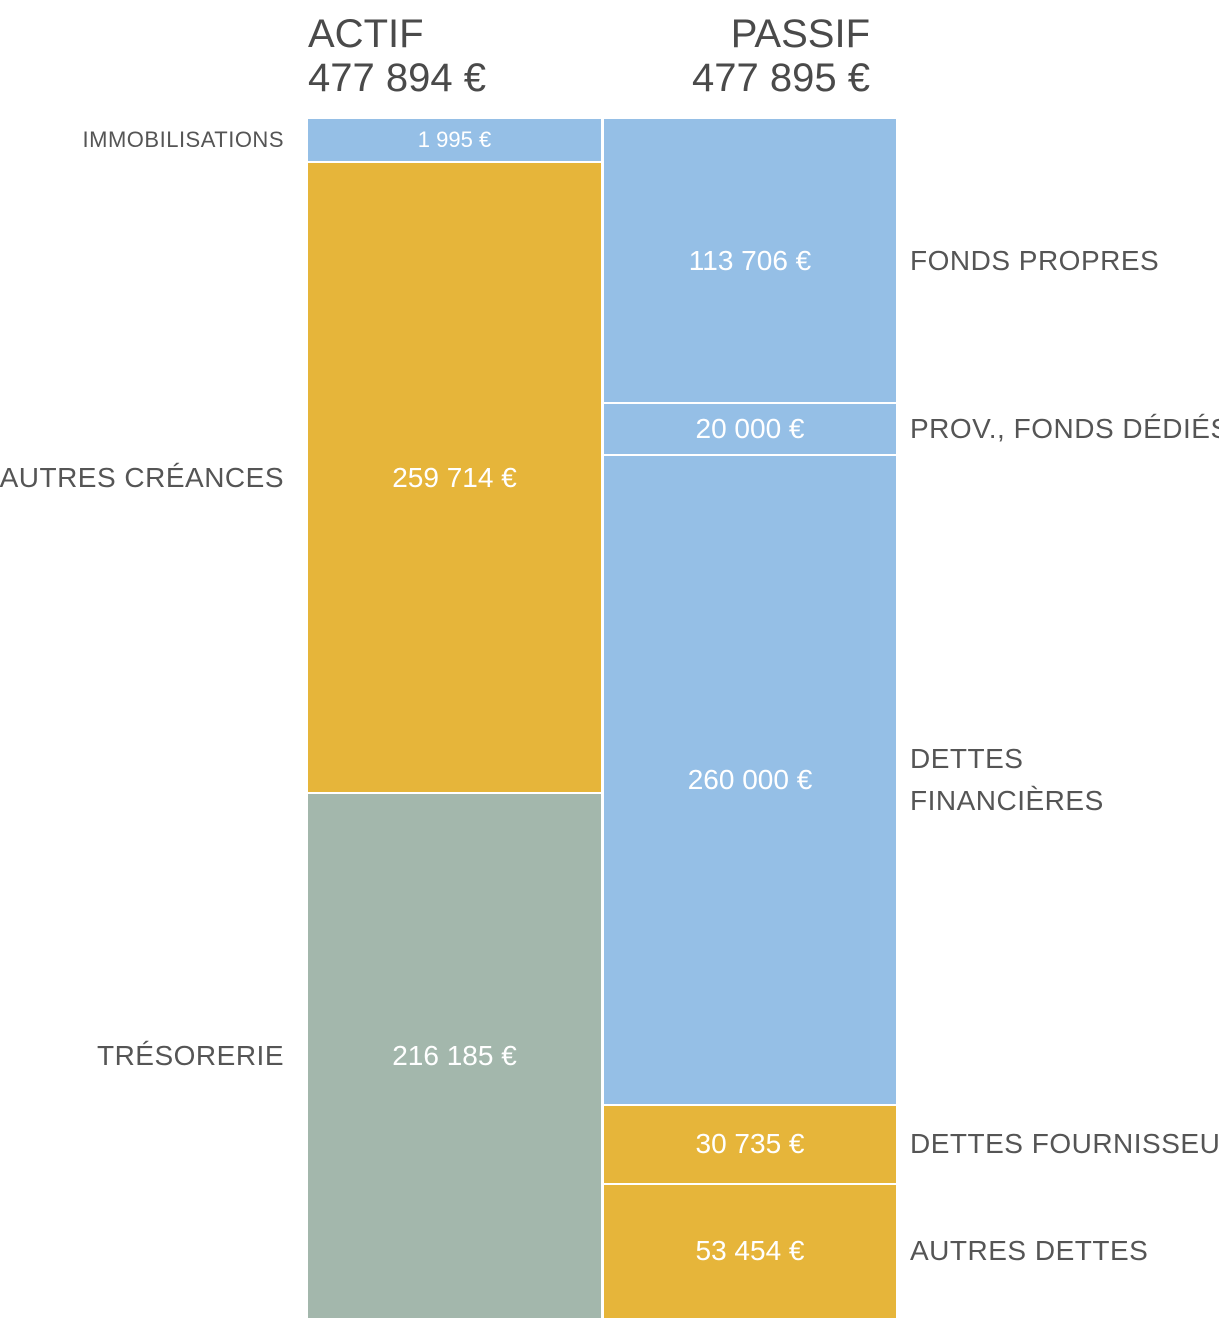 This screenshot has width=1219, height=1318. I want to click on segment: 260 000 €, so click(750, 780).